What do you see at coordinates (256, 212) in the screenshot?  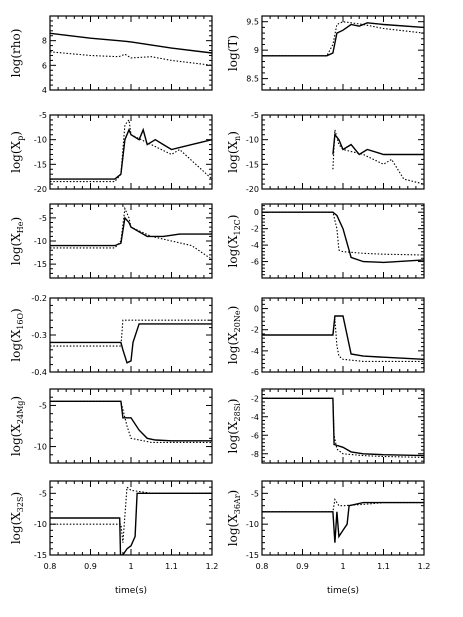 I see `y-tick-label: 0` at bounding box center [256, 212].